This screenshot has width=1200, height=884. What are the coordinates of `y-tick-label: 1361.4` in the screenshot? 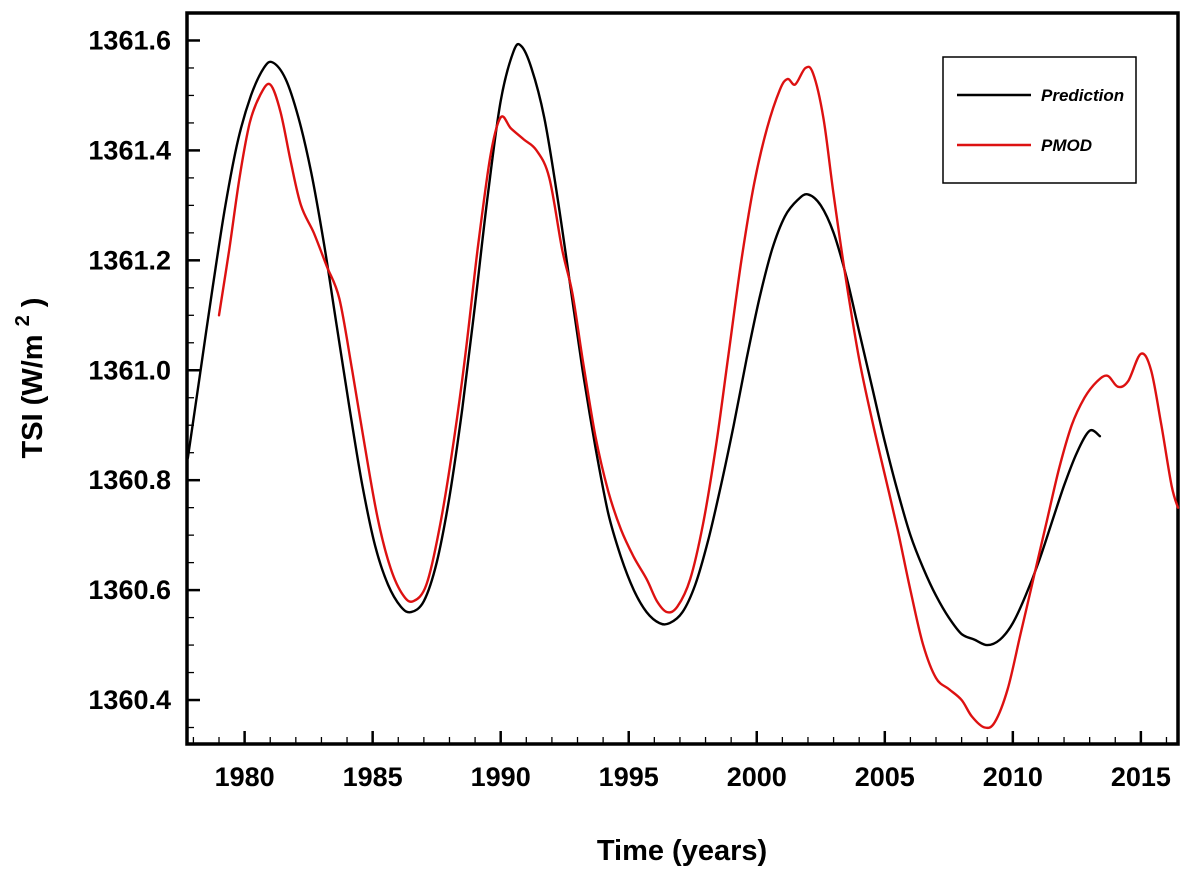 It's located at (129, 150).